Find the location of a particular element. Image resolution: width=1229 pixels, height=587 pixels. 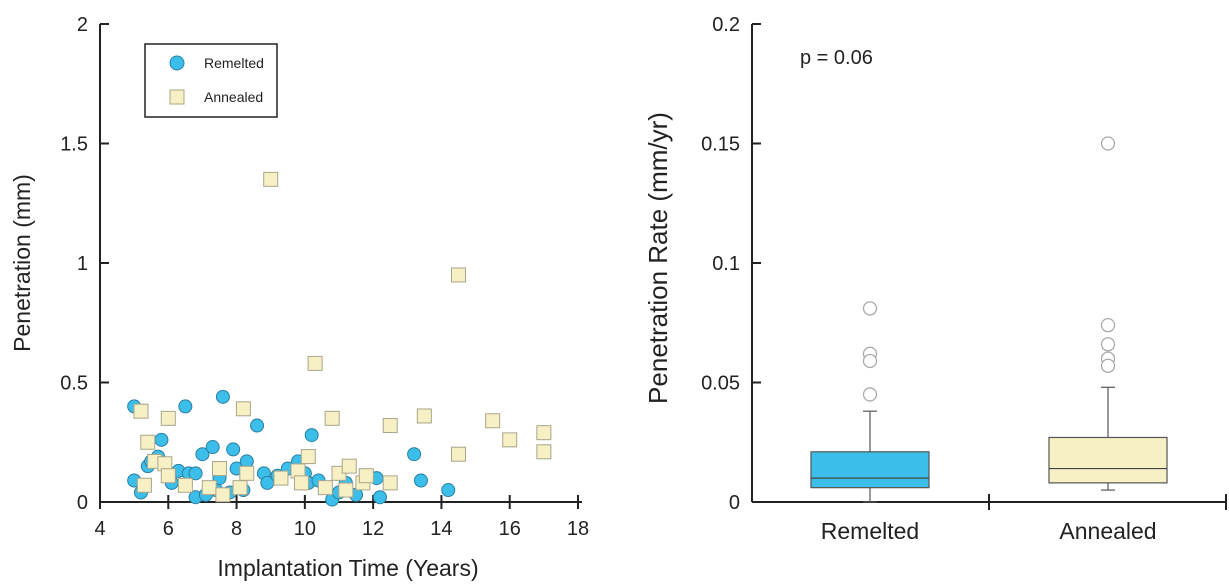

legend: Remelted Annealed is located at coordinates (211, 80).